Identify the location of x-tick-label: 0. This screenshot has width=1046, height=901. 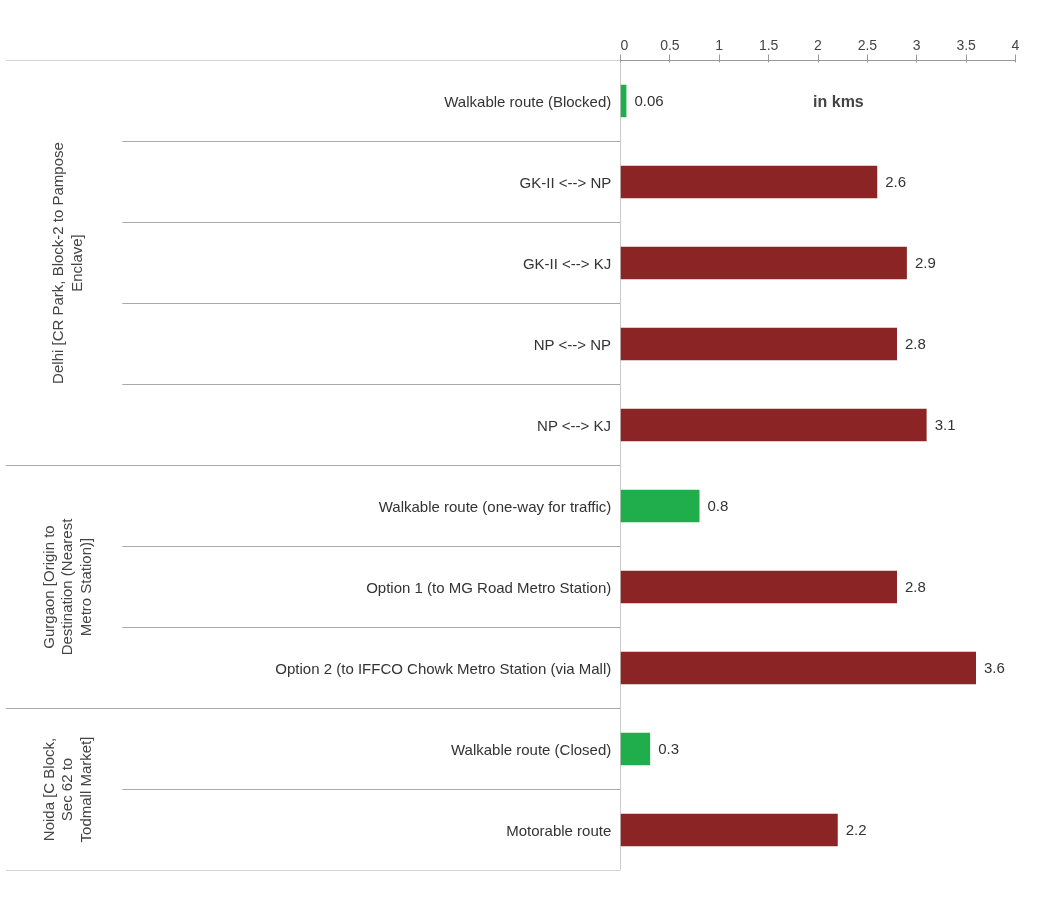
(624, 44).